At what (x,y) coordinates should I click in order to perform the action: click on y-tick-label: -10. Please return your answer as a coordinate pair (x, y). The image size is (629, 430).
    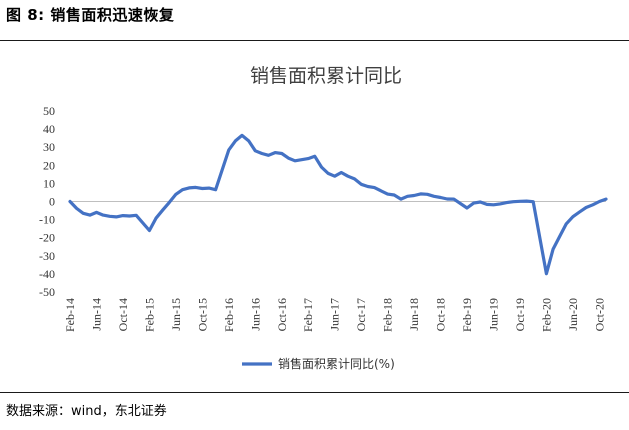
    Looking at the image, I should click on (47, 220).